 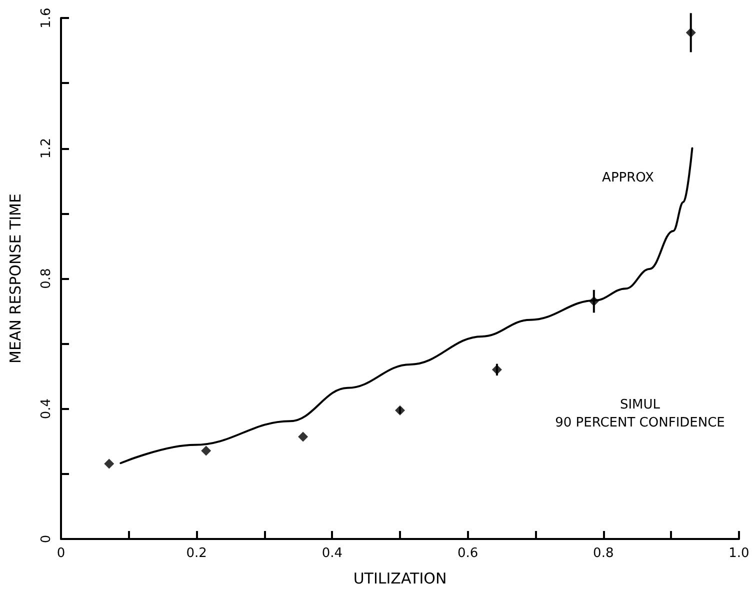 I want to click on annotation: APPROX, so click(x=628, y=178).